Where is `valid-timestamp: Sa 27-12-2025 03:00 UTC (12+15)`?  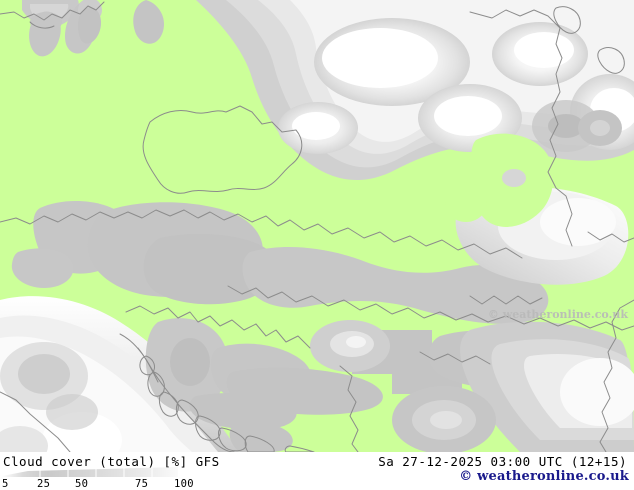
valid-timestamp: Sa 27-12-2025 03:00 UTC (12+15) is located at coordinates (502, 461).